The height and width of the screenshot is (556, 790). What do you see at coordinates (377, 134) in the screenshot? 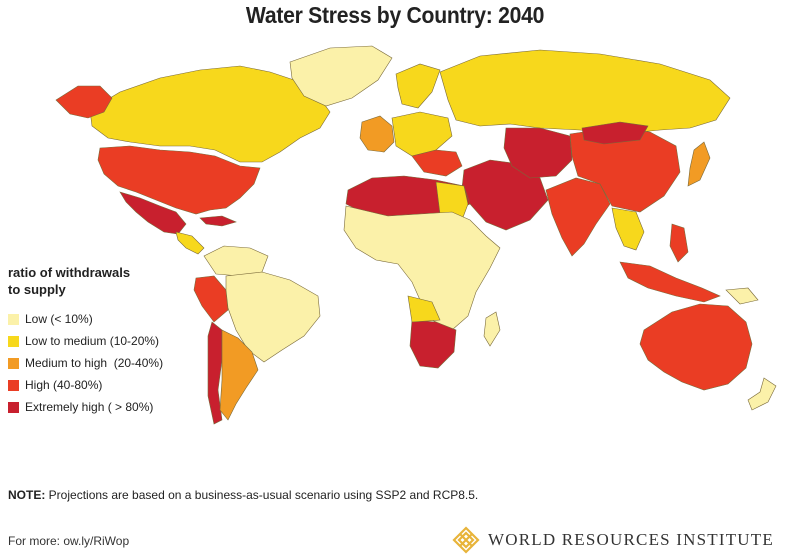
I see `region-western-europe` at bounding box center [377, 134].